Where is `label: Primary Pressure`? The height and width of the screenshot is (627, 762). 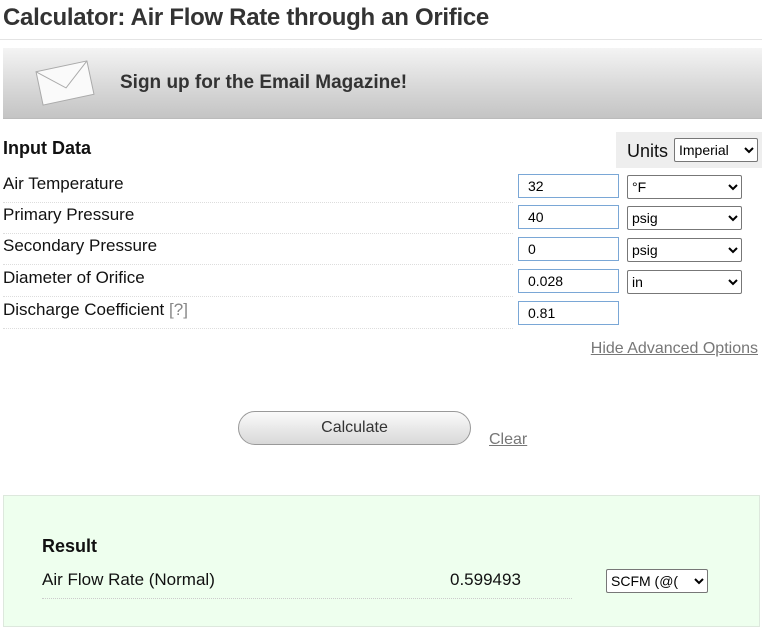 label: Primary Pressure is located at coordinates (69, 214).